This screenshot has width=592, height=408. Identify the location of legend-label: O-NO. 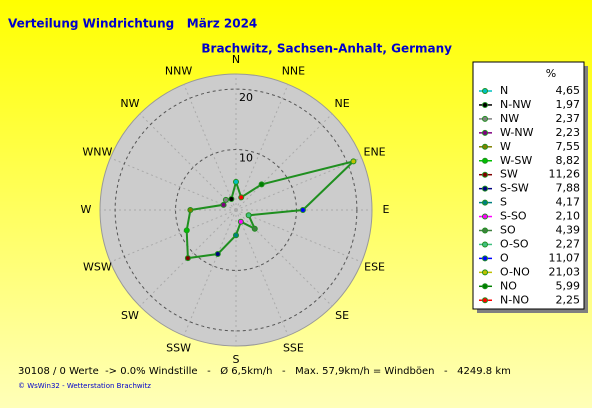
(515, 271).